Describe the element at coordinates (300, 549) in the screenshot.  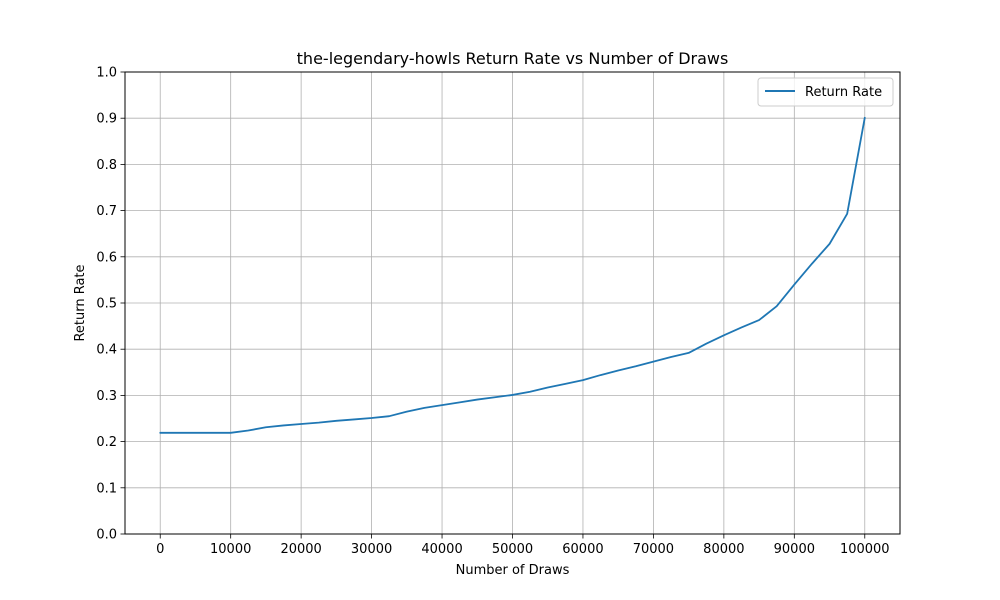
I see `x-tick-label: 20000` at that location.